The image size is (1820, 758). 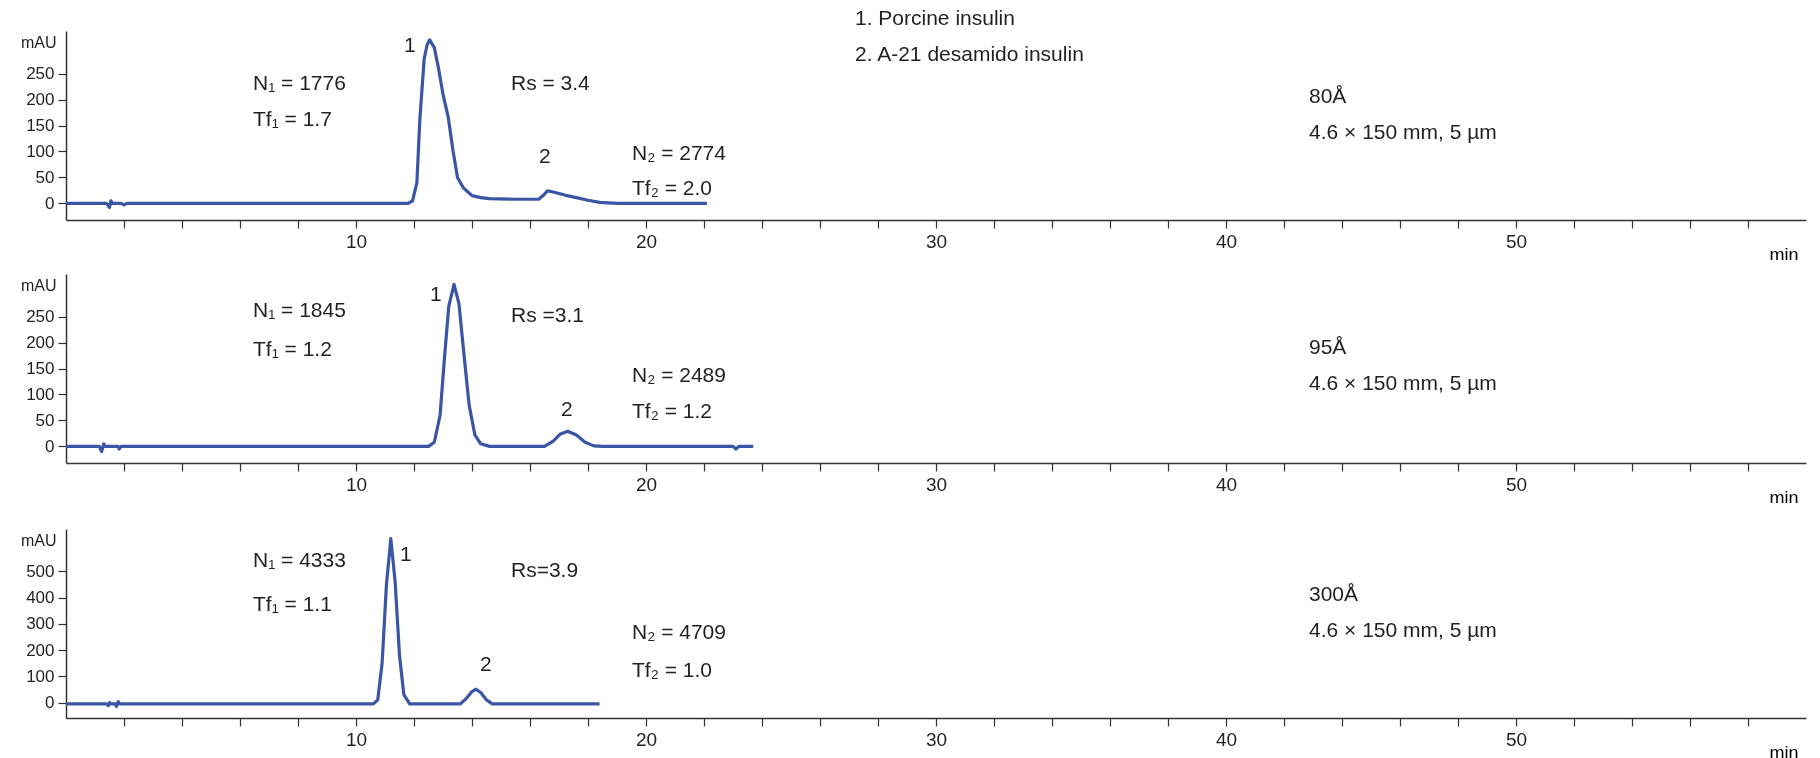 I want to click on annotation: Tf₂ = 1.2, so click(x=672, y=410).